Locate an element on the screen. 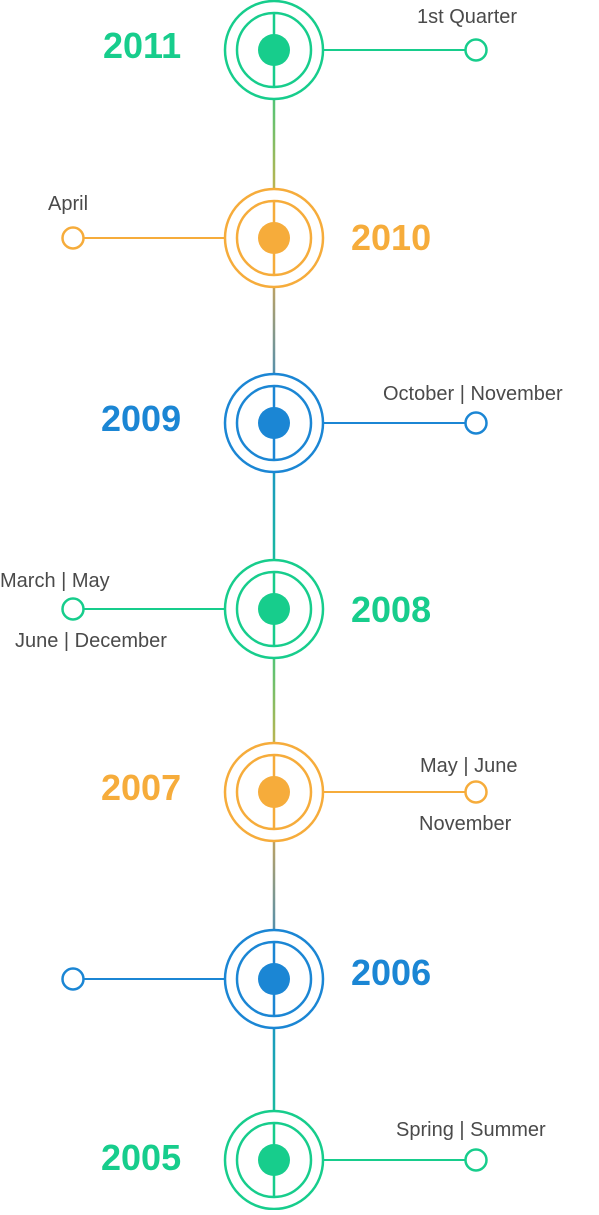  node-2010 is located at coordinates (274, 238).